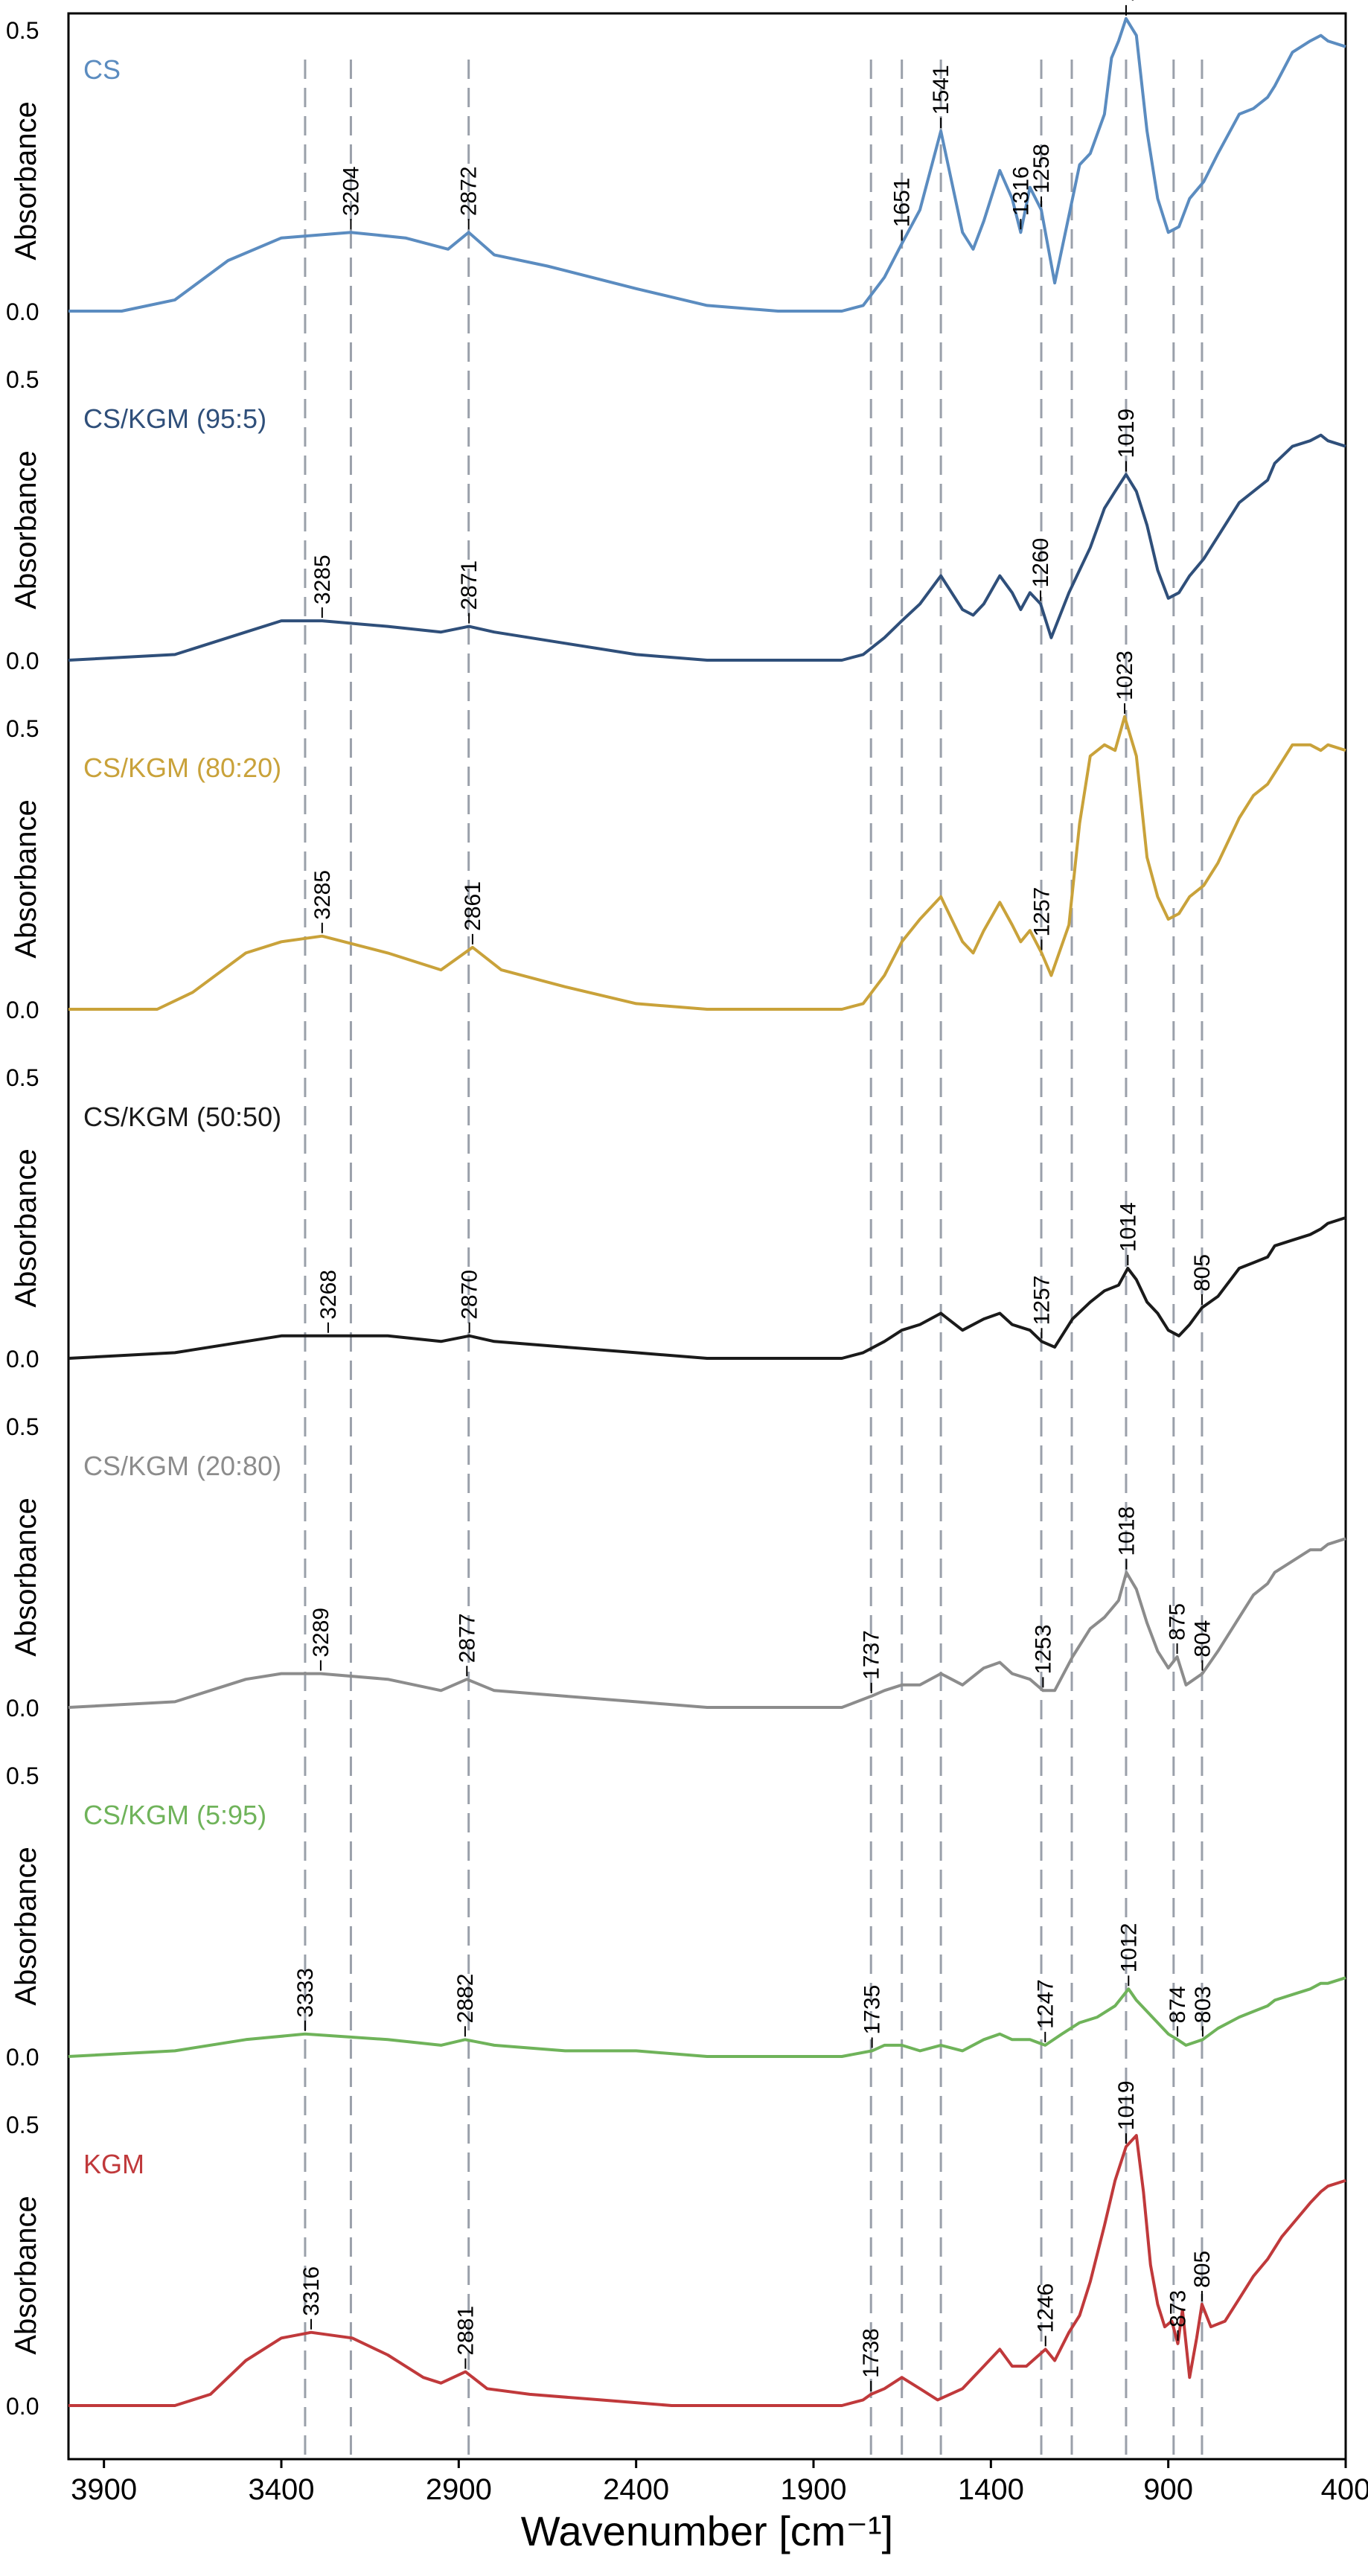 This screenshot has height=2576, width=1368. What do you see at coordinates (465, 1999) in the screenshot?
I see `peak-label: 2882` at bounding box center [465, 1999].